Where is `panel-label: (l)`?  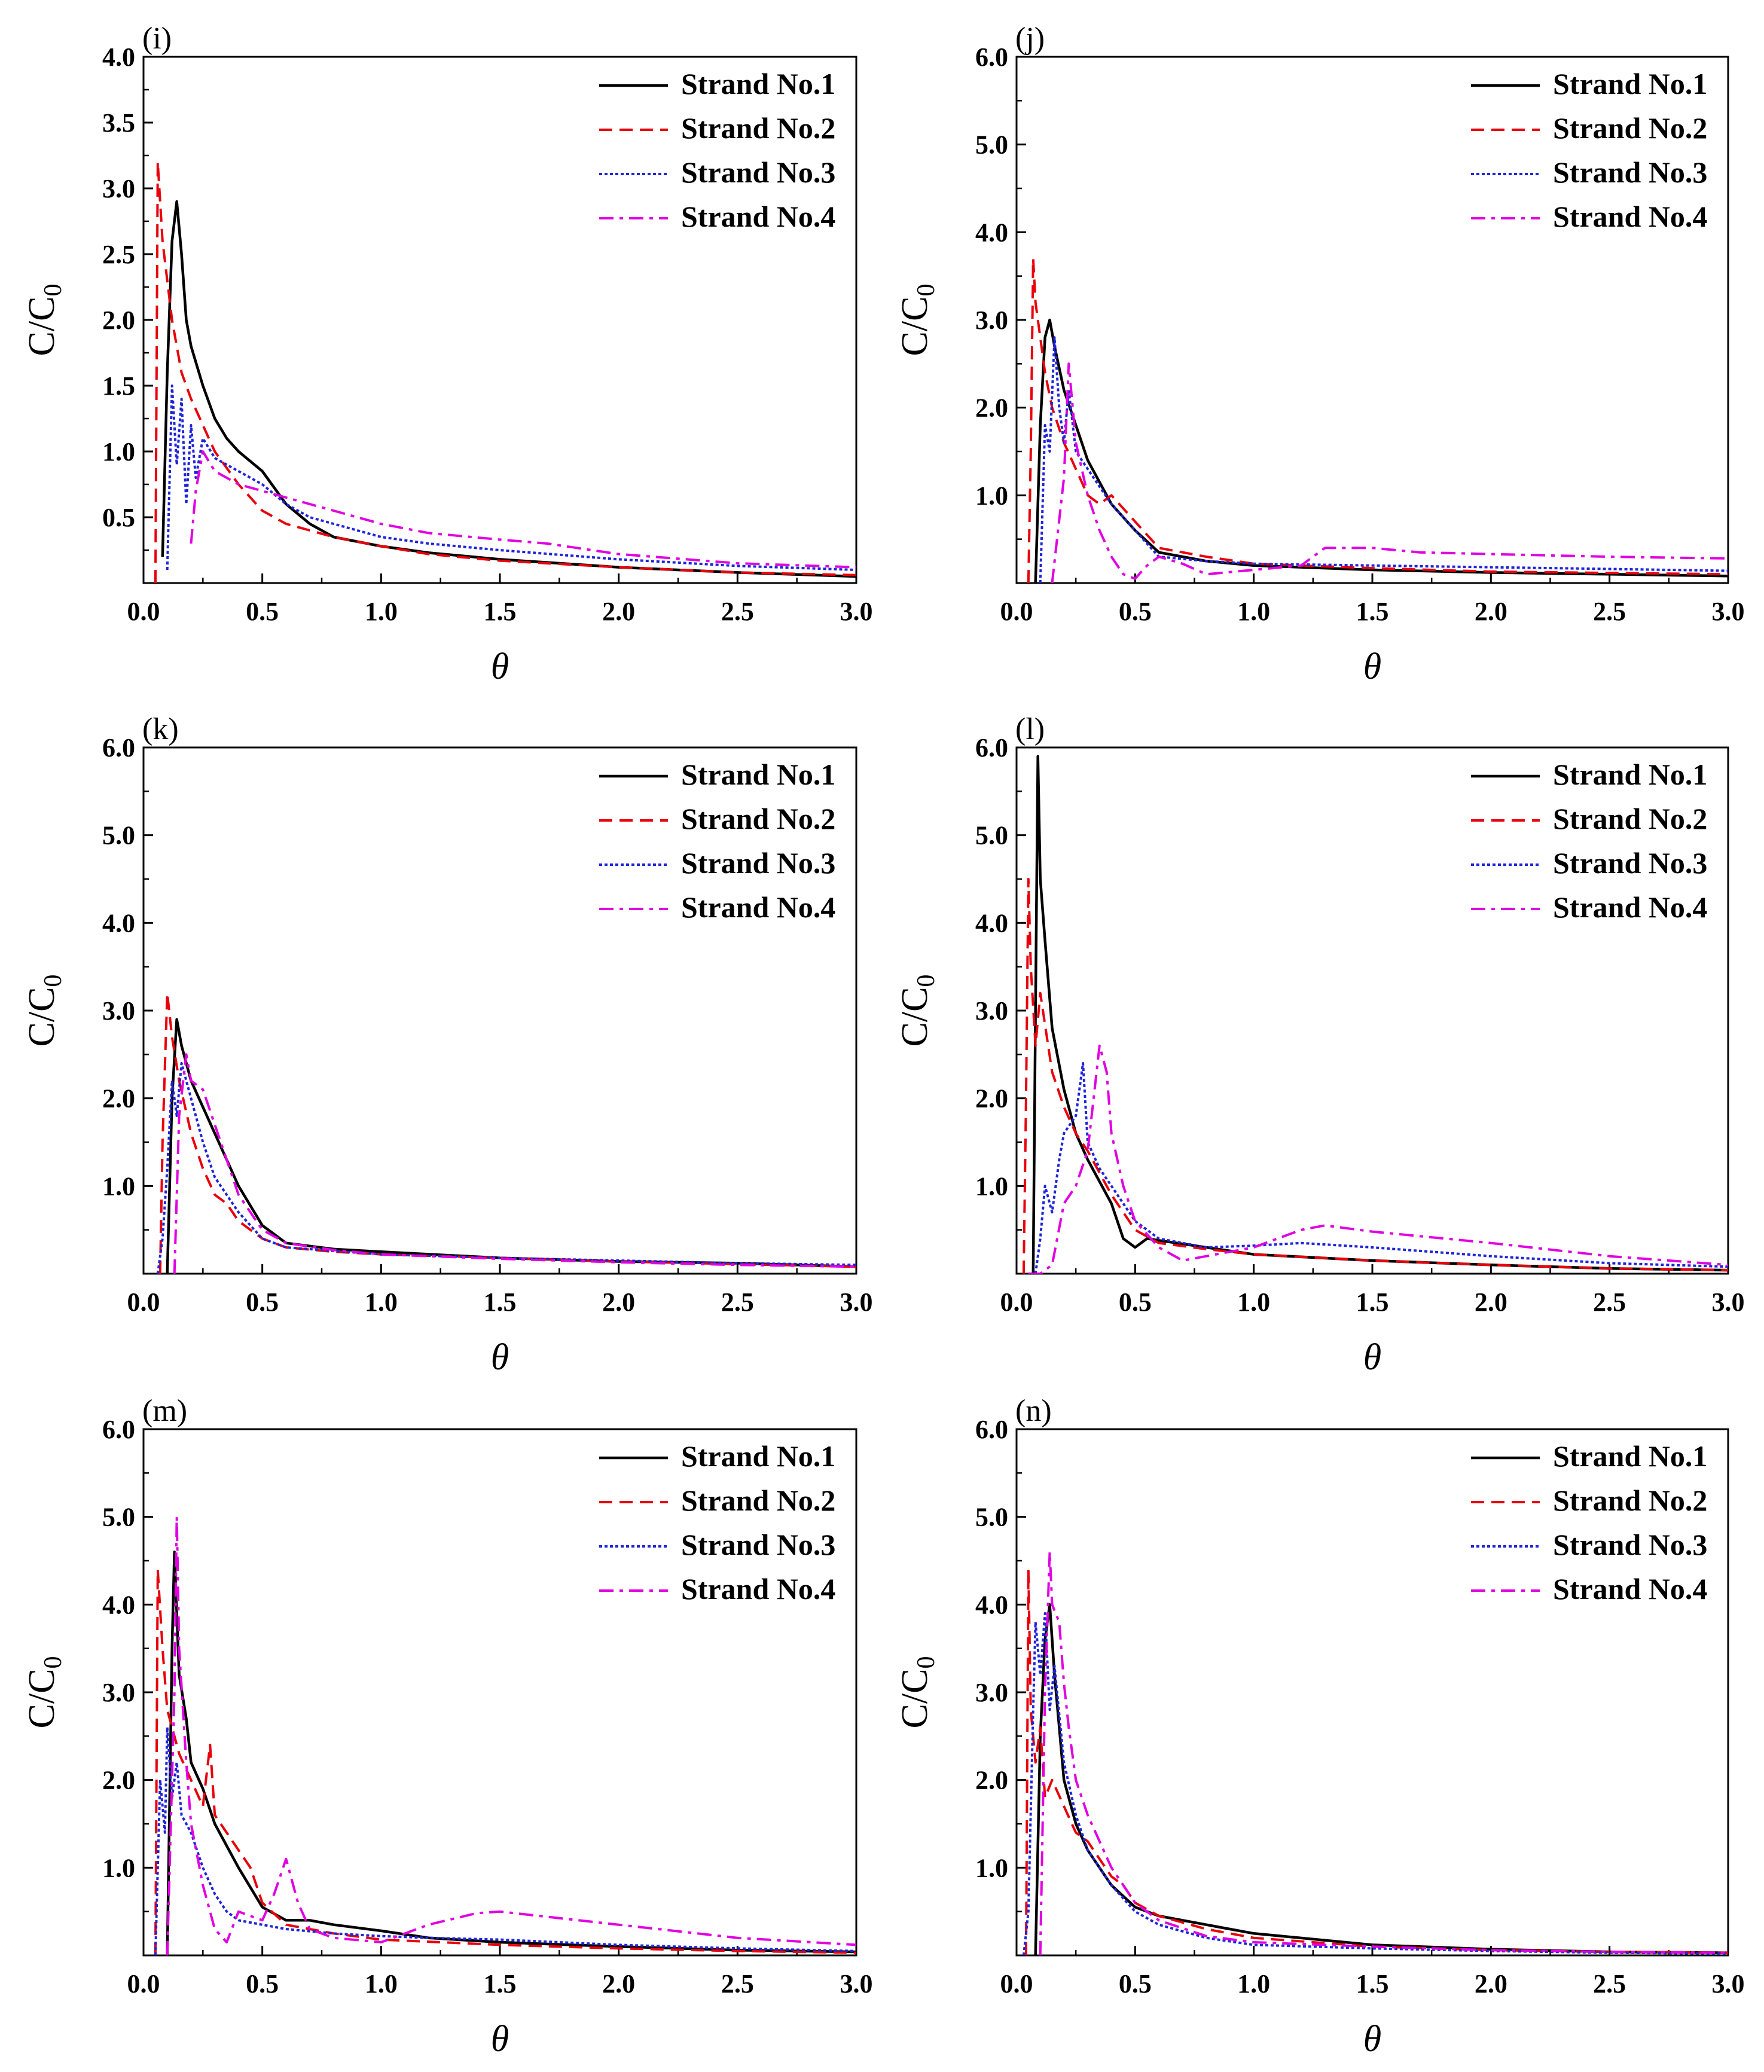 panel-label: (l) is located at coordinates (1030, 729).